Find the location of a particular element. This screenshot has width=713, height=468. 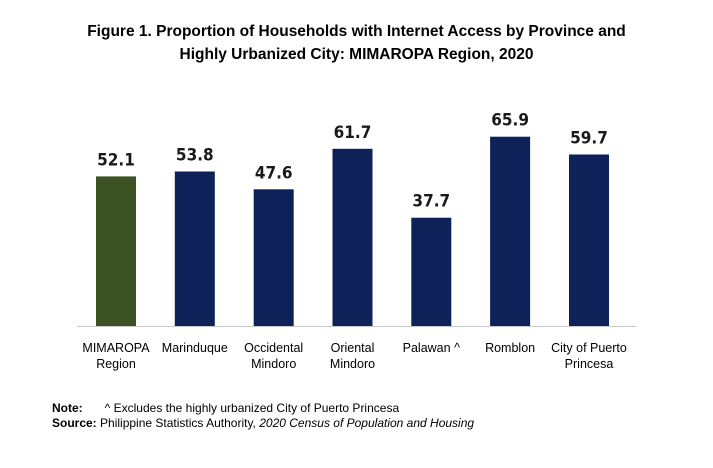

category-label-3-line-0: Oriental is located at coordinates (353, 348).